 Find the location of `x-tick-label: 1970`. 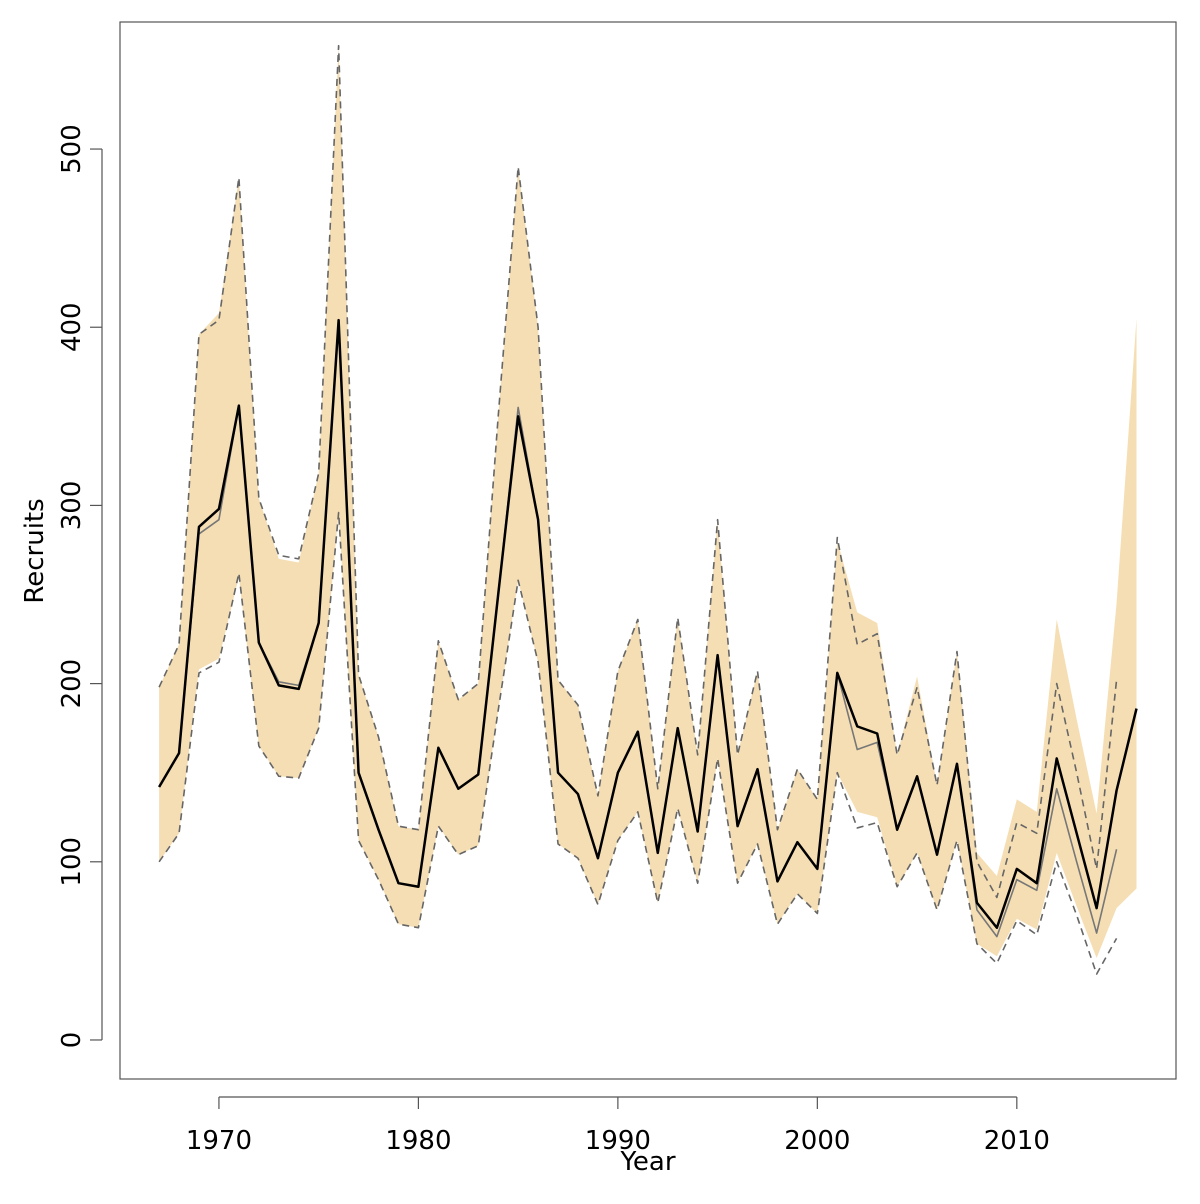

x-tick-label: 1970 is located at coordinates (219, 1141).